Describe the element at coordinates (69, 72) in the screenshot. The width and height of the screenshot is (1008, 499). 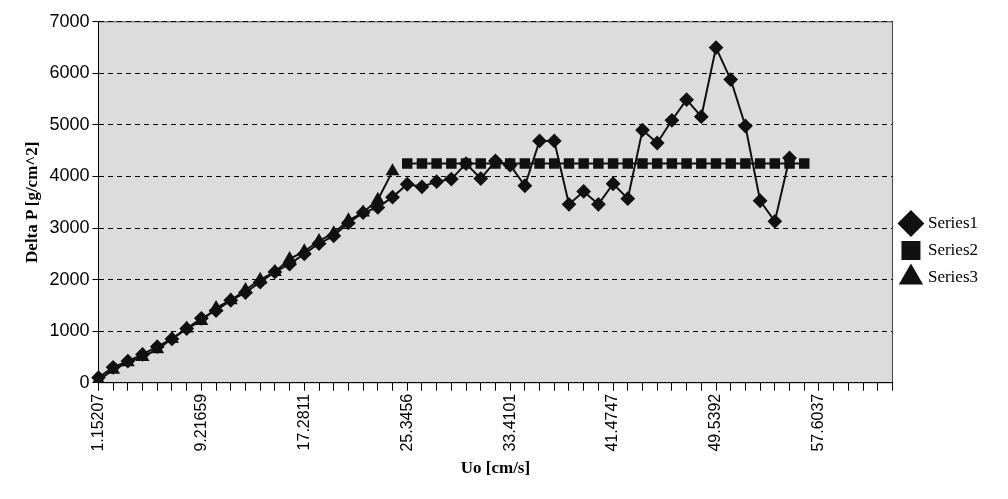
I see `y-tick-label: 6000` at that location.